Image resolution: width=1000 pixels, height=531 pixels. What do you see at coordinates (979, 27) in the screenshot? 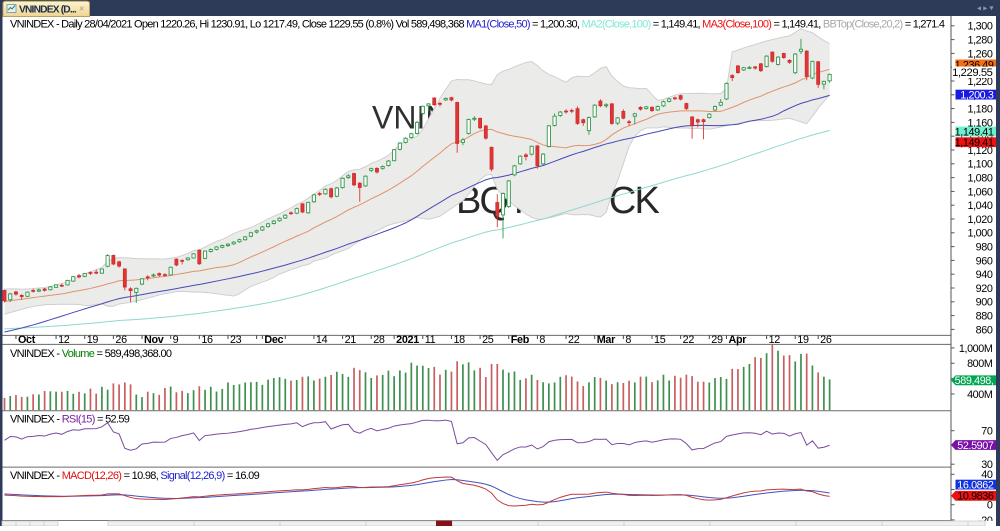
I see `svg-text: 1,300` at bounding box center [979, 27].